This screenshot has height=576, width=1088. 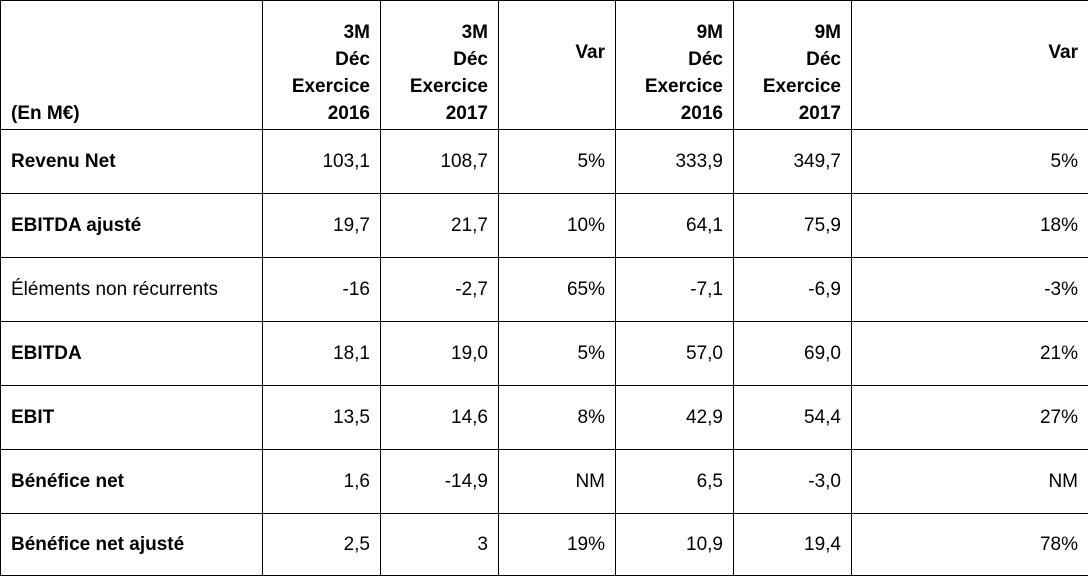 I want to click on table-cell: 8%, so click(x=557, y=418).